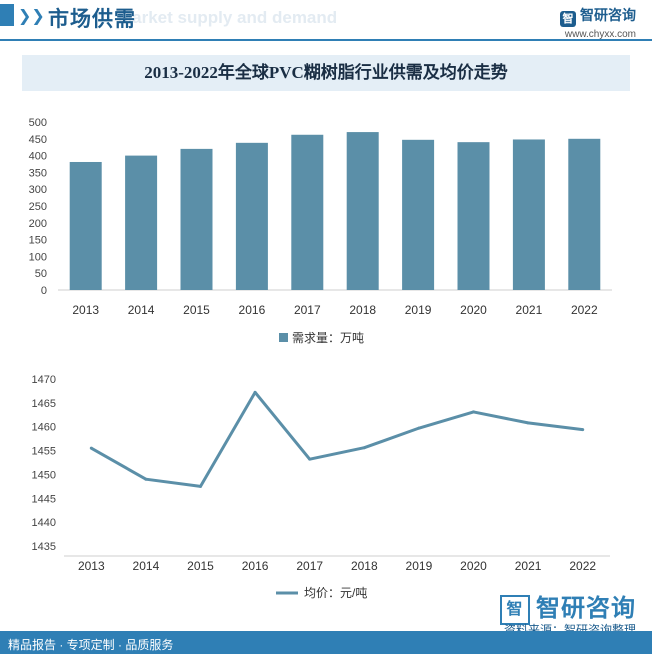 This screenshot has height=654, width=652. I want to click on bar-x-tick-label: 2020, so click(473, 310).